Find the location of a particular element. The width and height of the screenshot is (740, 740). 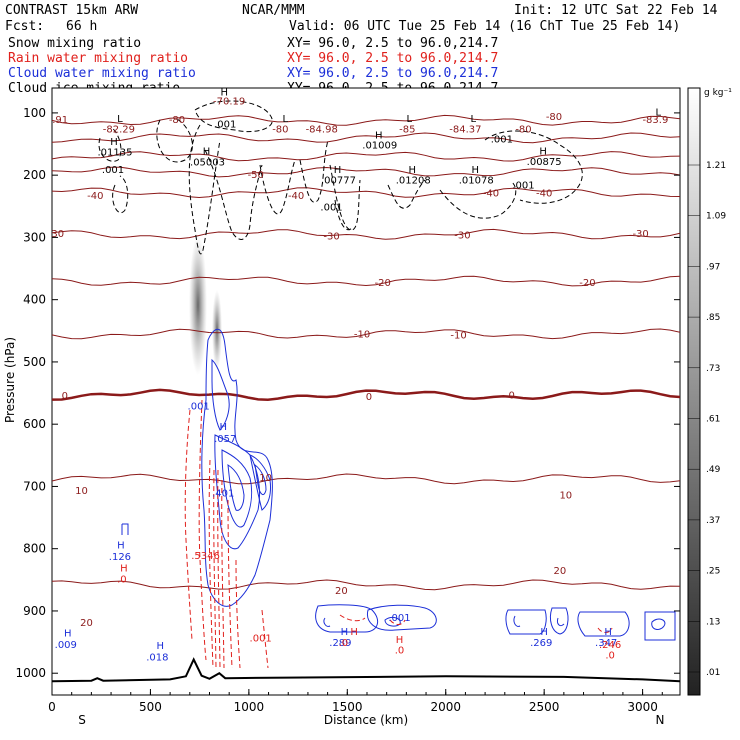

colorbar-level: .73 is located at coordinates (713, 369).